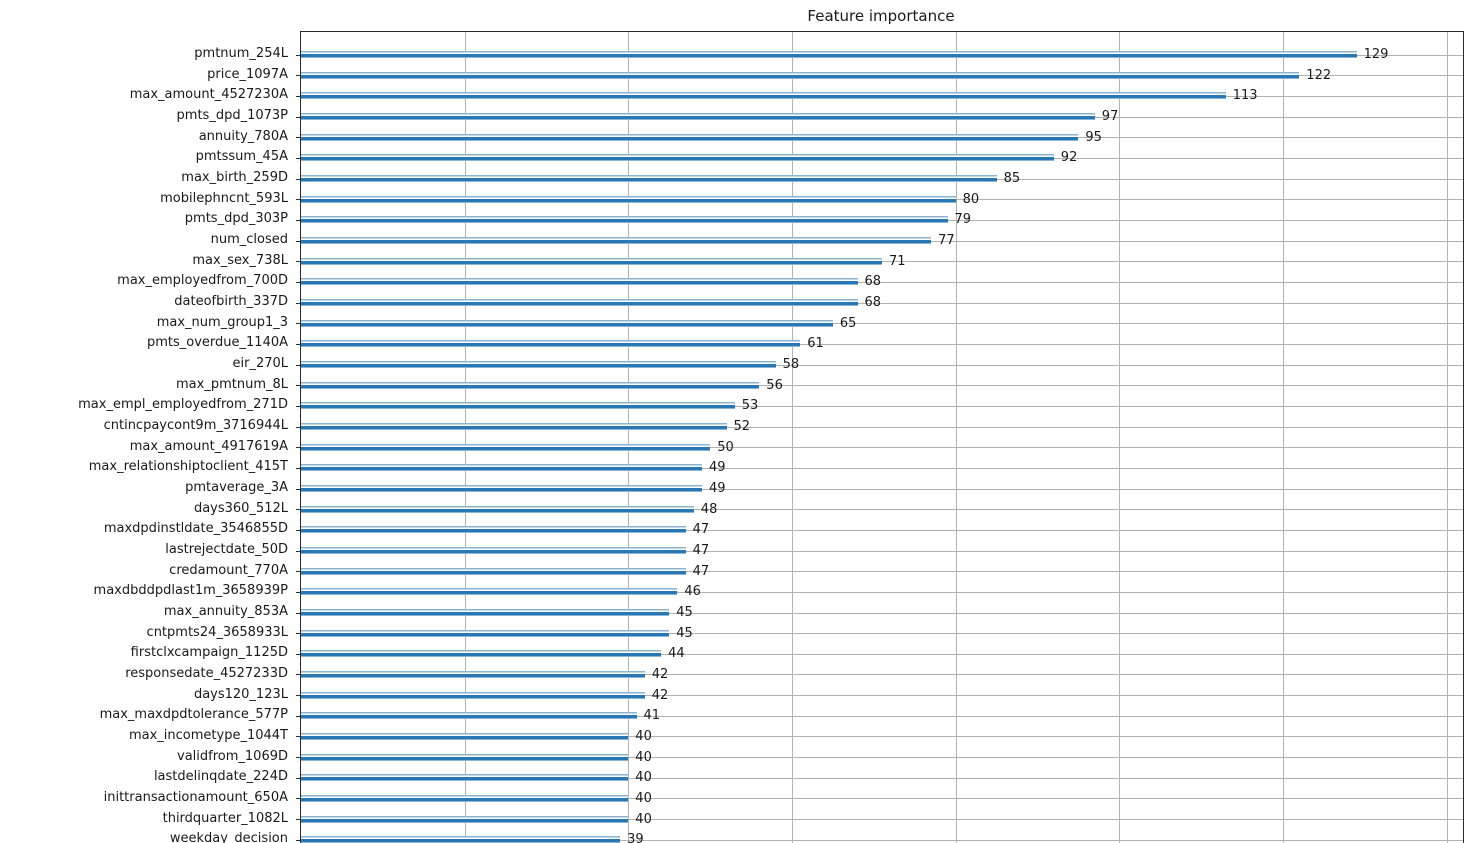 This screenshot has height=843, width=1471. Describe the element at coordinates (717, 488) in the screenshot. I see `bar-value-label: 49` at that location.